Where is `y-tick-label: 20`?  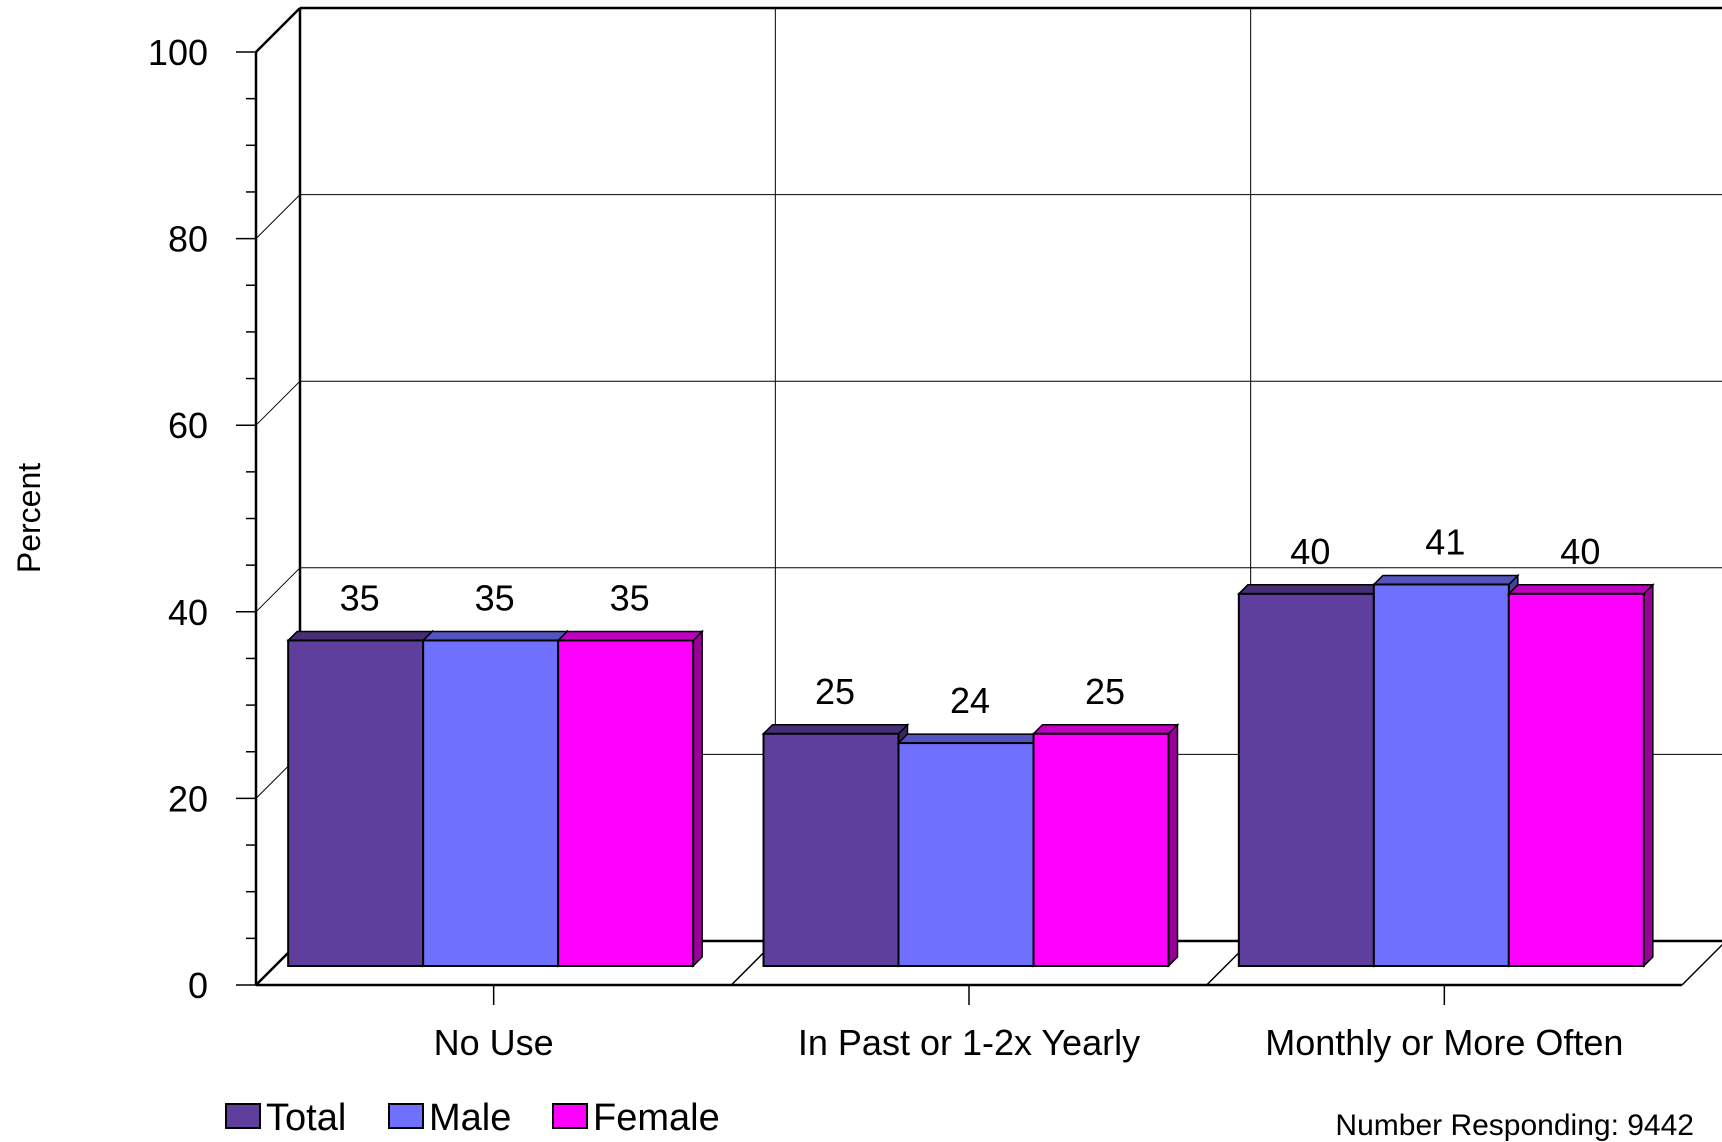 y-tick-label: 20 is located at coordinates (188, 798).